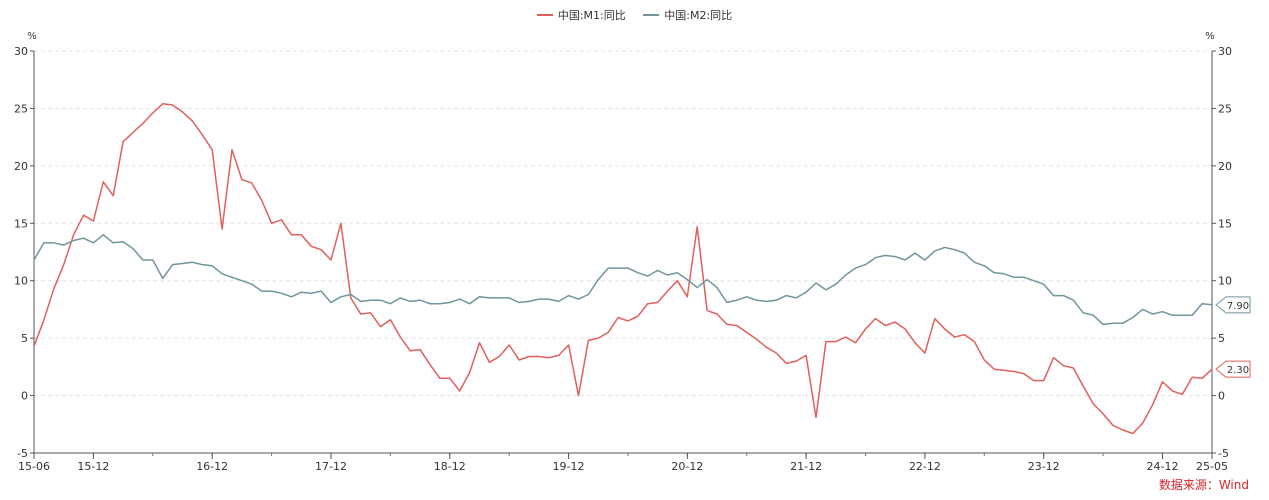  Describe the element at coordinates (450, 466) in the screenshot. I see `x-tick-label: 18-12` at that location.